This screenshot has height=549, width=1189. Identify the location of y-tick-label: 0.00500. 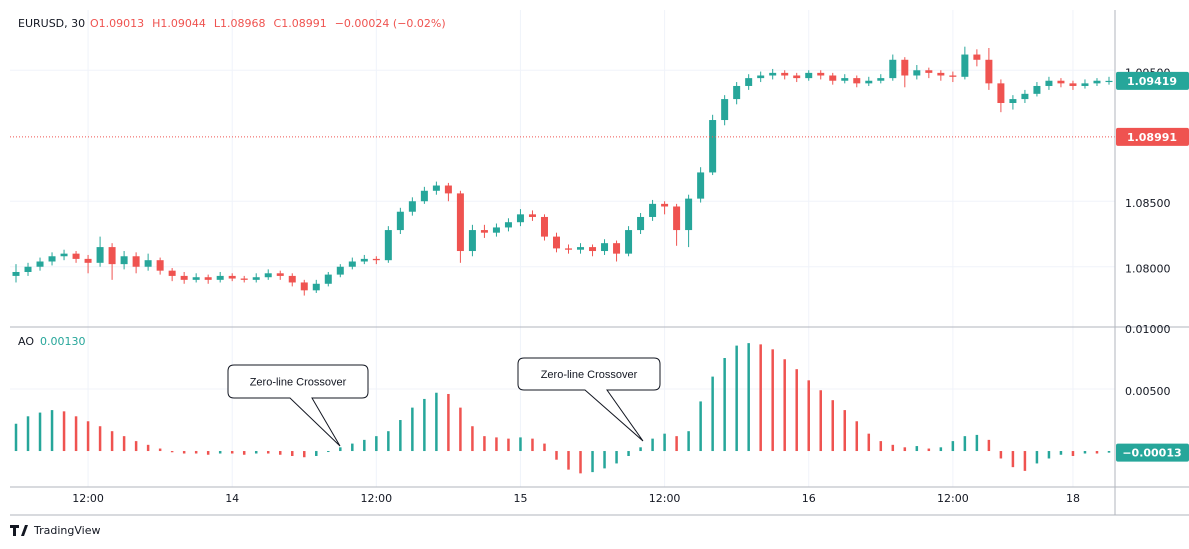
(1148, 391).